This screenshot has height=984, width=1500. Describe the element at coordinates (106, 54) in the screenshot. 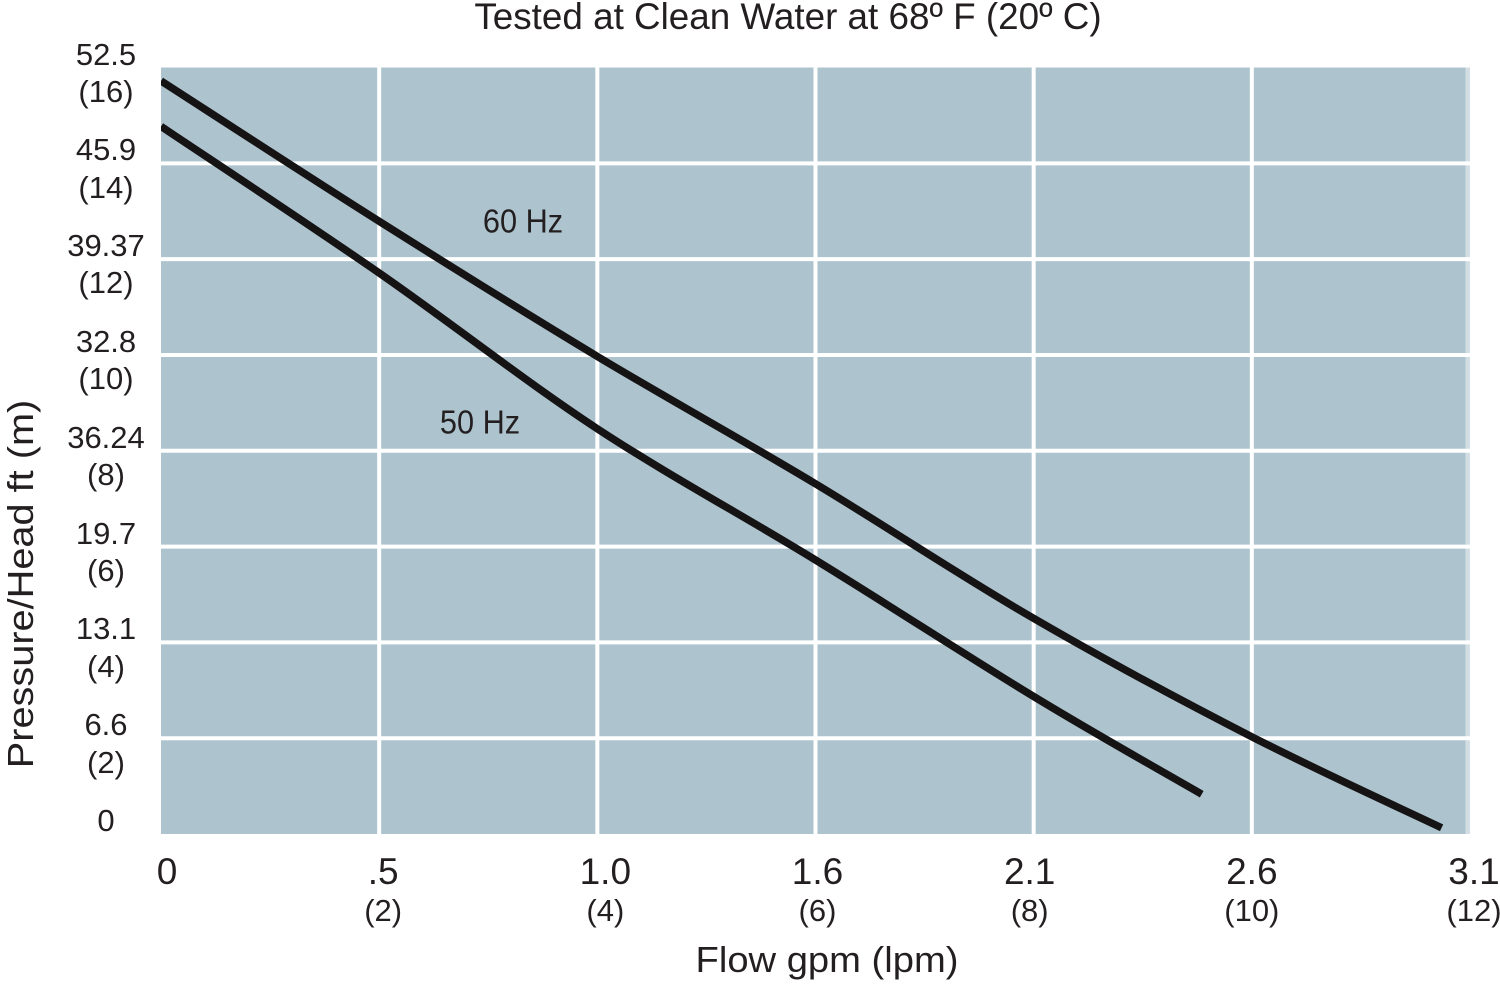

I see `y-tick-ft-value: 52.5` at that location.